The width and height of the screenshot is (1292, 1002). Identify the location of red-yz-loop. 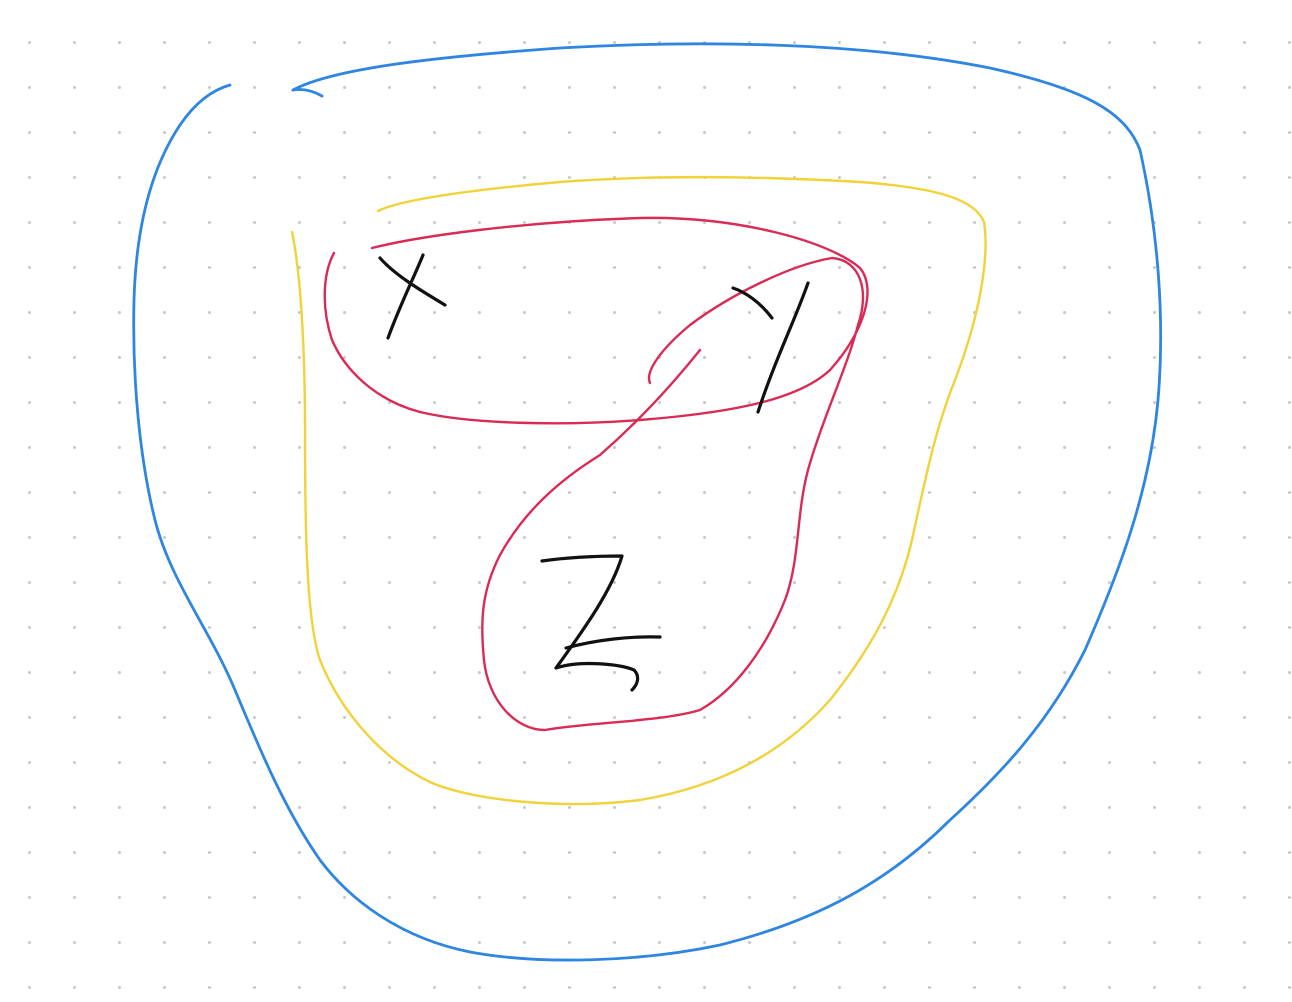
(673, 494).